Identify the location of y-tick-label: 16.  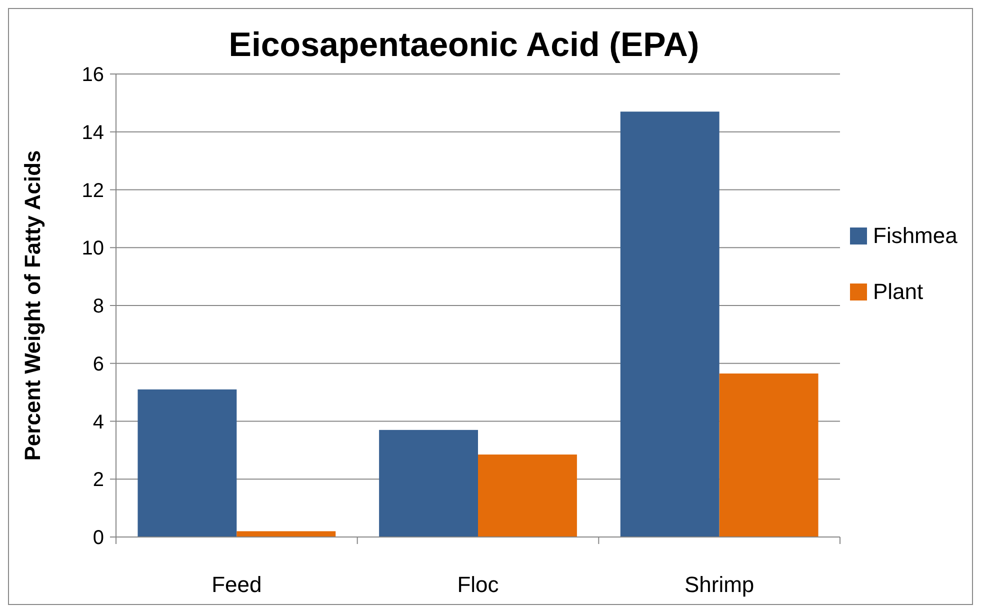
(93, 75).